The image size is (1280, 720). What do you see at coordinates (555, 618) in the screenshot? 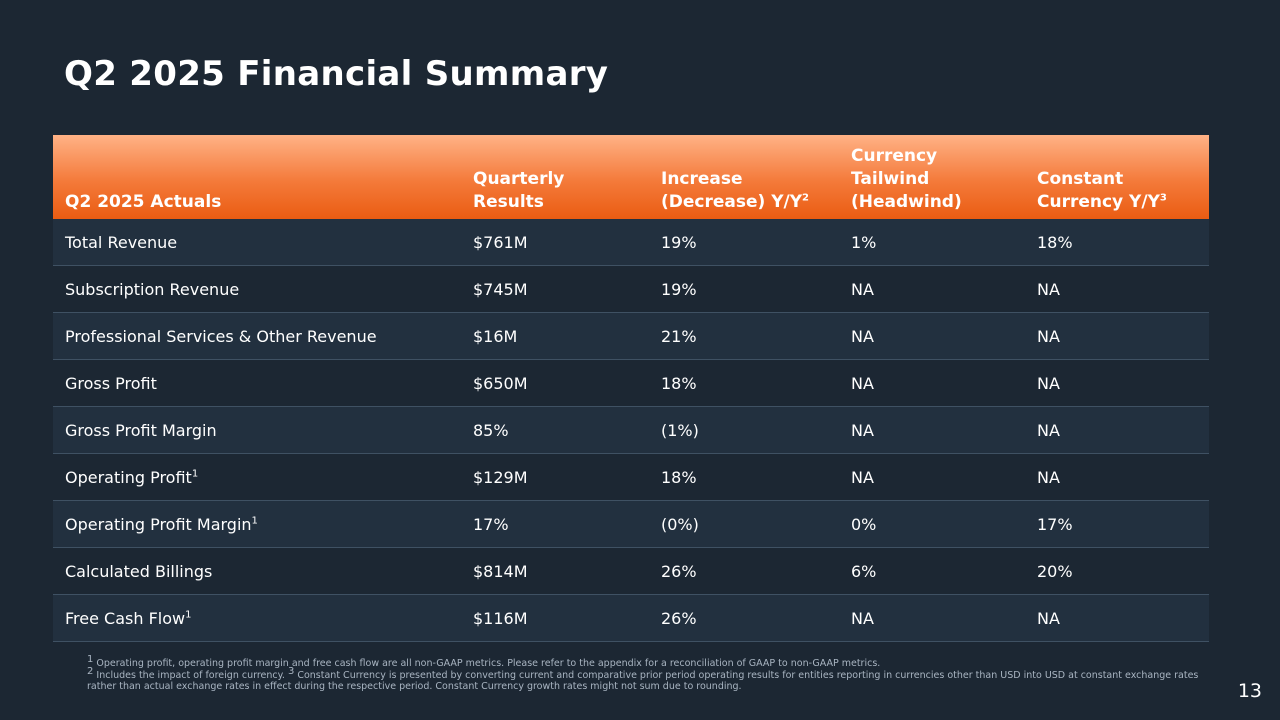
I see `table-cell: $116M` at bounding box center [555, 618].